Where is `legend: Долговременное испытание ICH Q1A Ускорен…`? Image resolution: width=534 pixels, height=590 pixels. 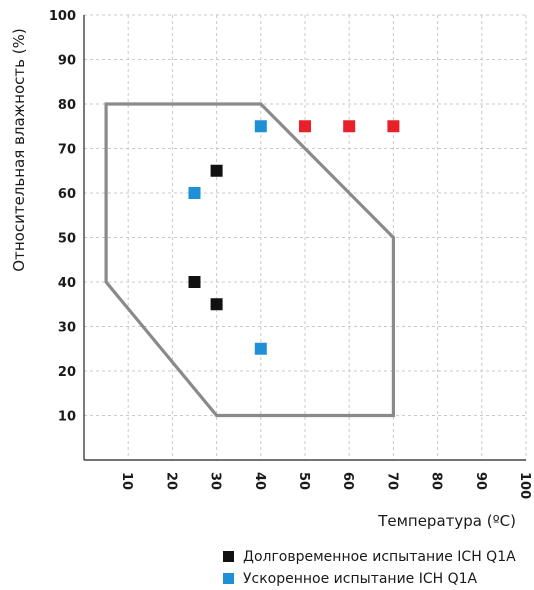 legend: Долговременное испытание ICH Q1A Ускорен… is located at coordinates (369, 568).